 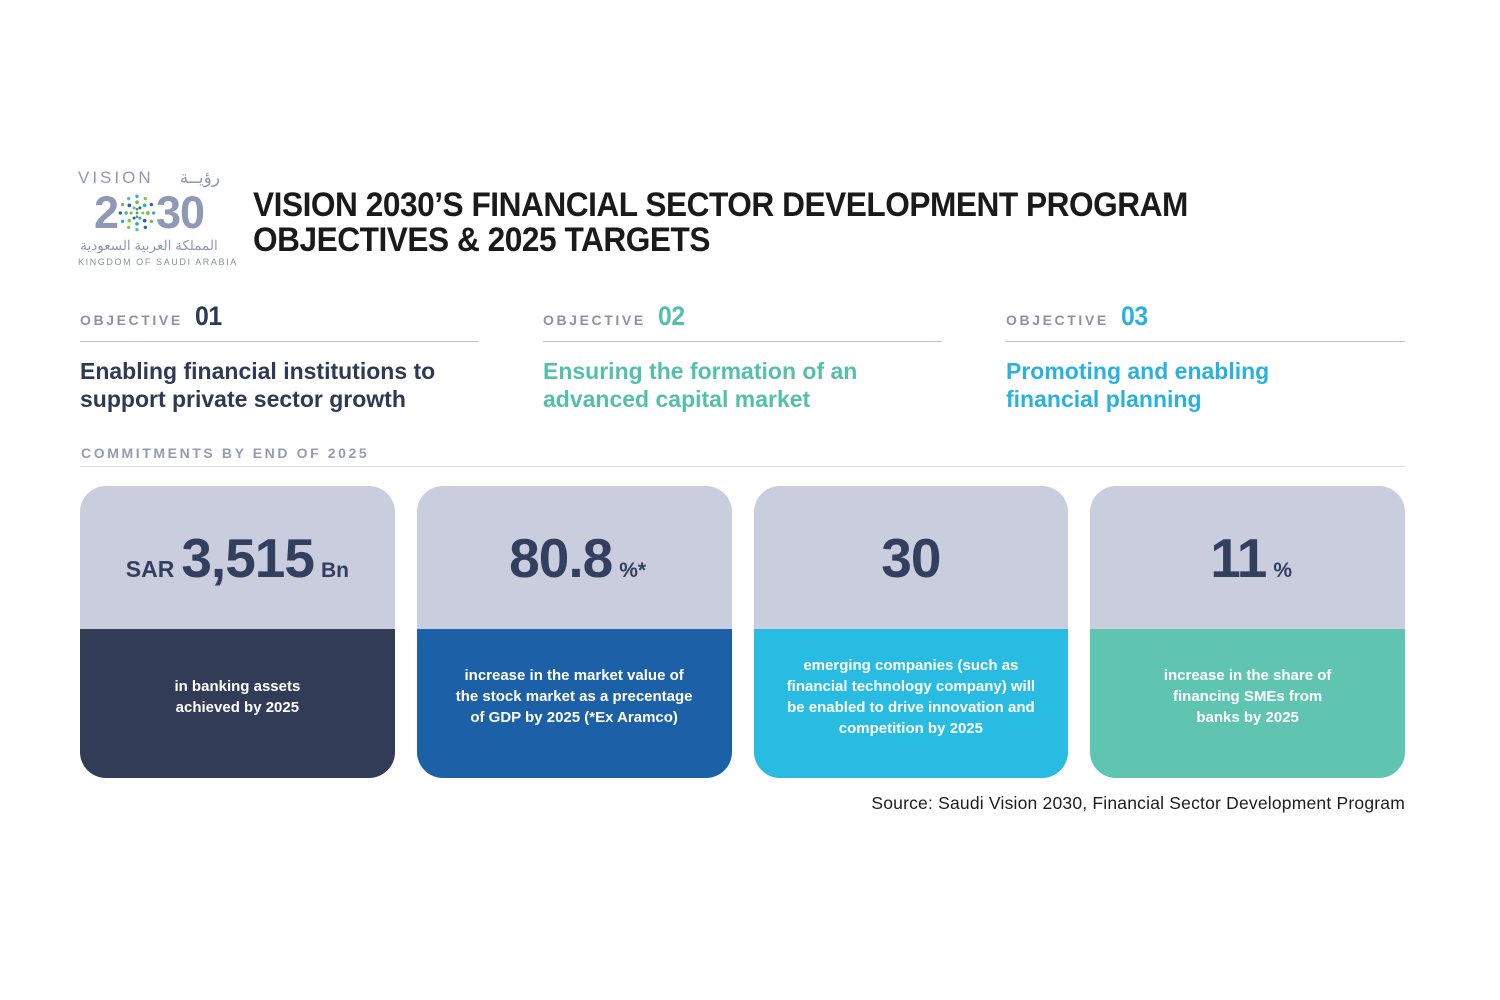 I want to click on figure-value: 30, so click(x=911, y=557).